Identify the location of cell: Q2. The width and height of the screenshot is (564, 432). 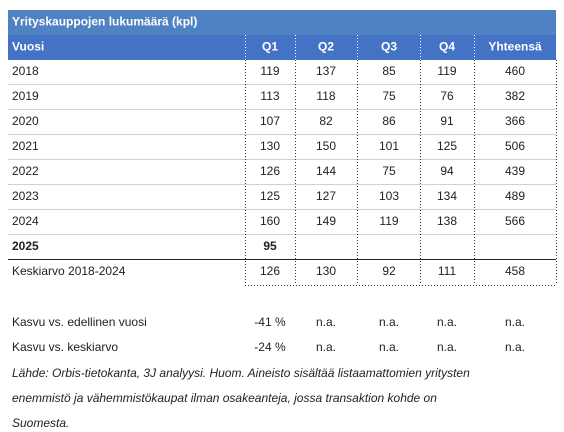
(326, 47).